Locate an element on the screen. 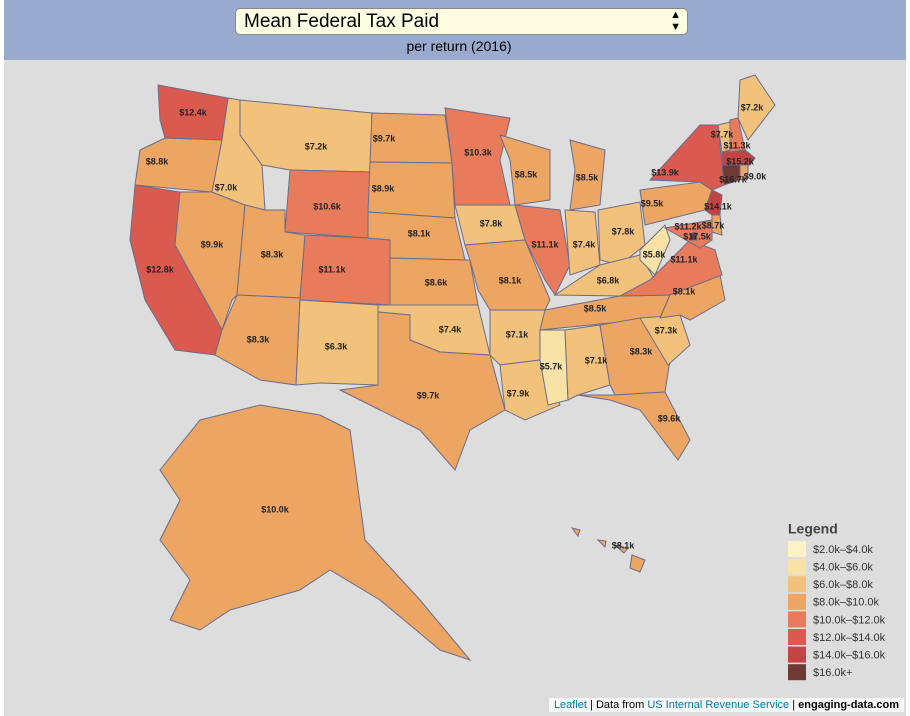 This screenshot has height=716, width=910. state-label: $16.7k is located at coordinates (733, 179).